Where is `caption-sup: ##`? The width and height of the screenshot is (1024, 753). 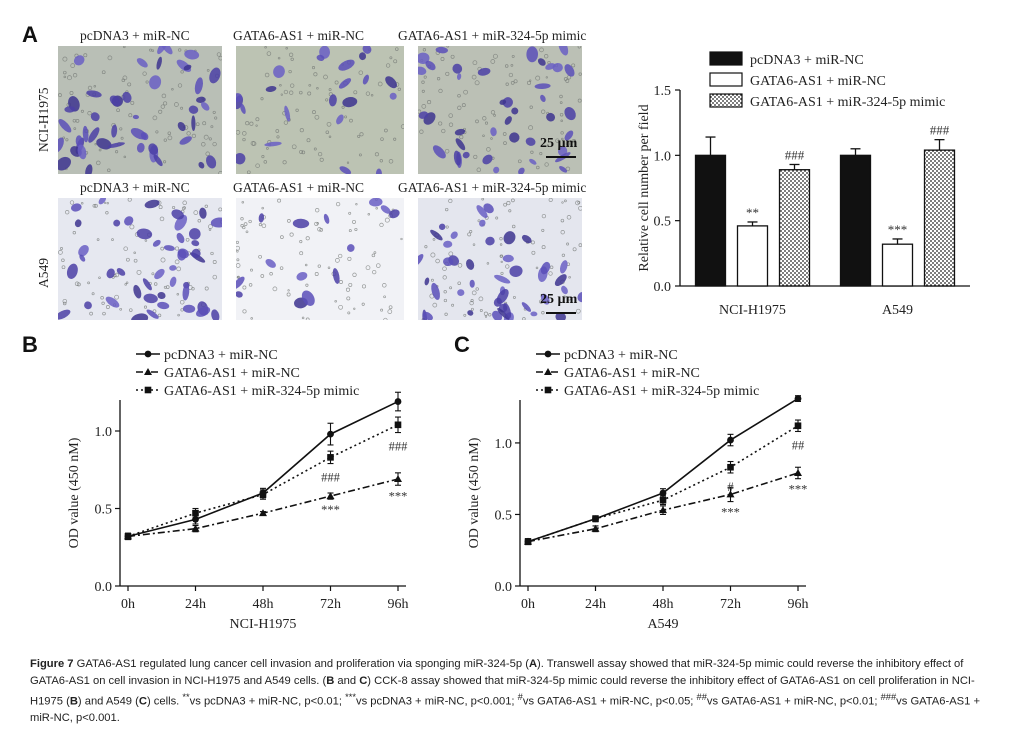
caption-sup: ## is located at coordinates (701, 697).